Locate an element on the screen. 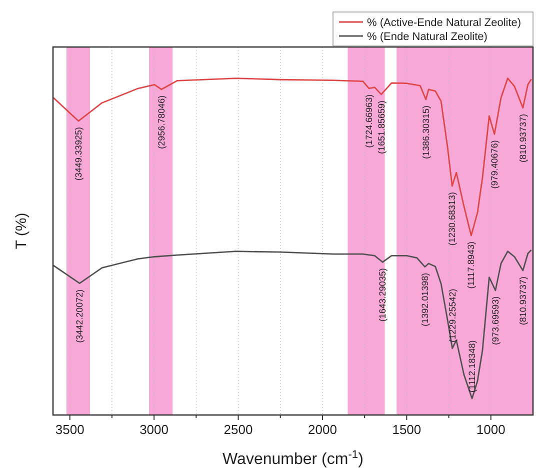  x-tick-label: 1500 is located at coordinates (407, 429).